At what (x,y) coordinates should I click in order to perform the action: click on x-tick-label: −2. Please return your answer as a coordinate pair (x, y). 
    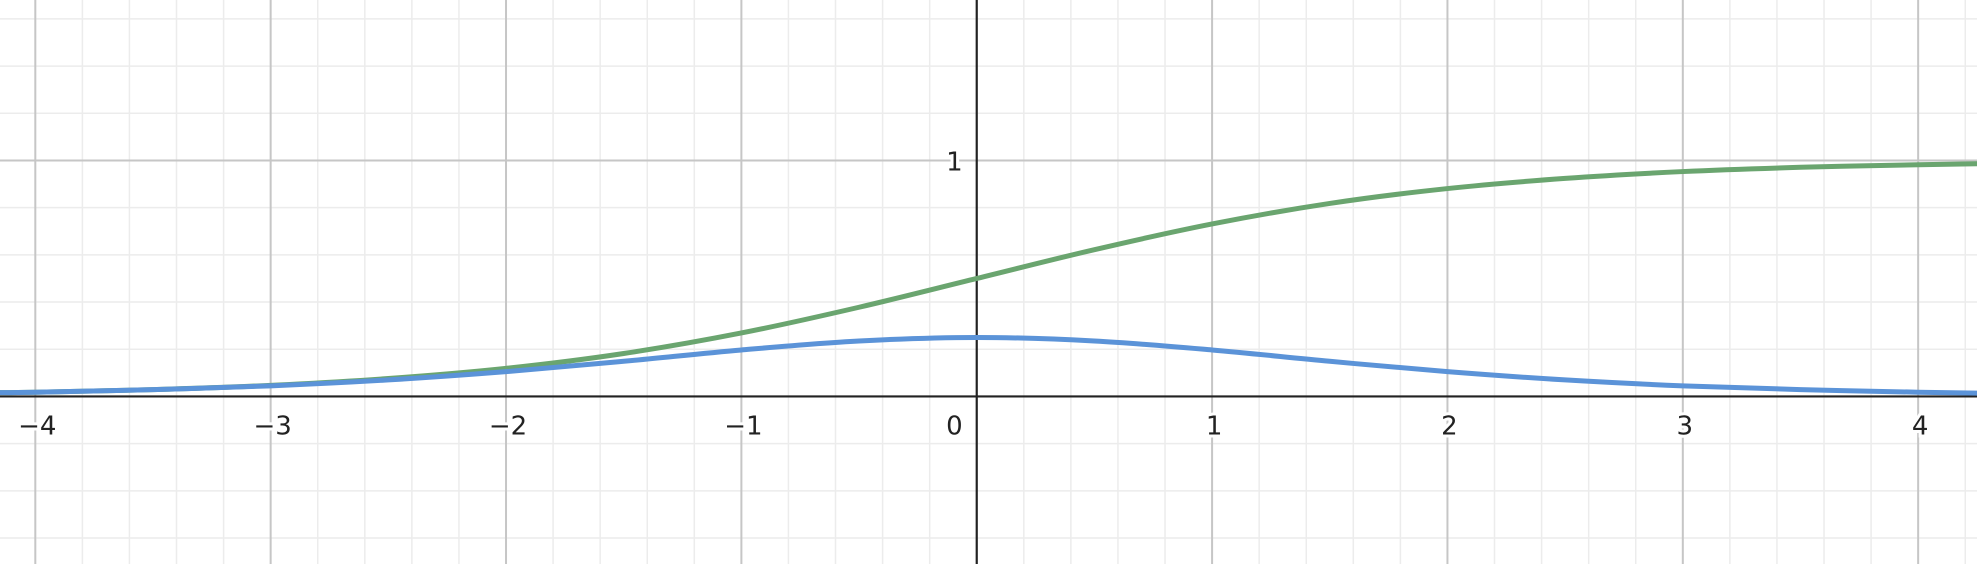
    Looking at the image, I should click on (508, 426).